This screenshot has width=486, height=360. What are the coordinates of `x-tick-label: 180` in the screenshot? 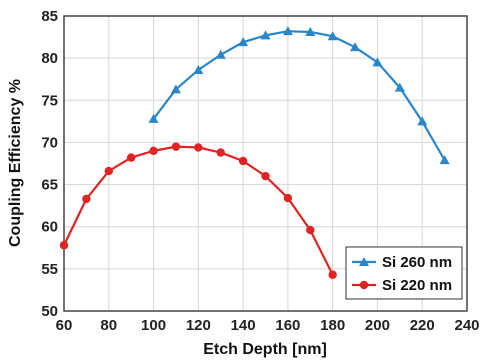 It's located at (332, 325).